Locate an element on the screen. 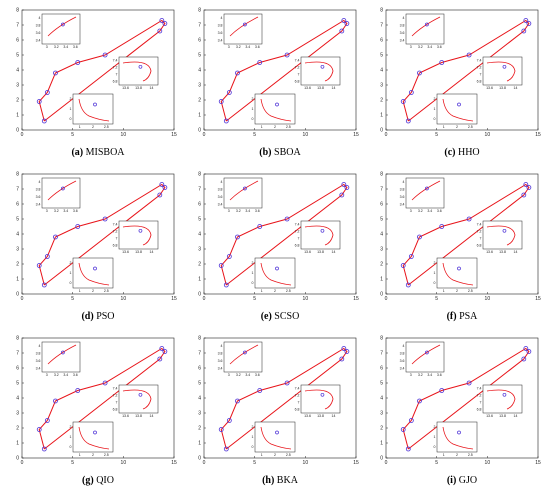  inset-y-tick: 0 is located at coordinates (435, 283).